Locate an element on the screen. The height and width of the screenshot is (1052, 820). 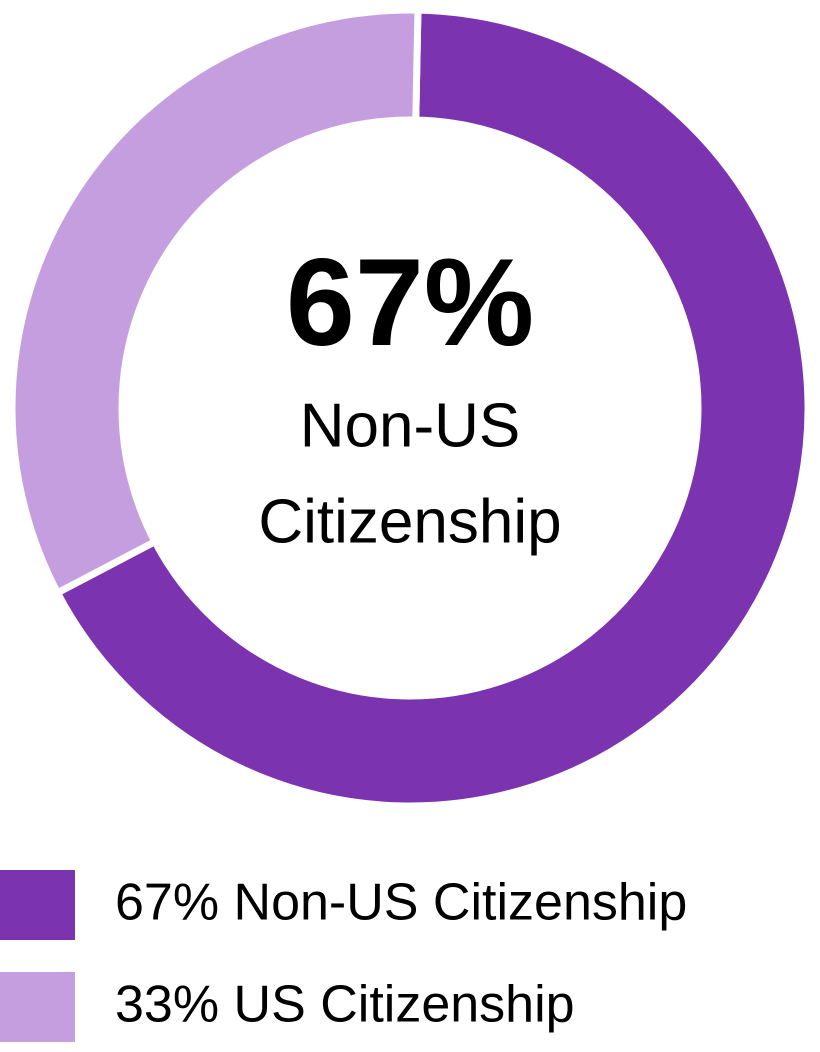
center-value: 67% is located at coordinates (410, 303).